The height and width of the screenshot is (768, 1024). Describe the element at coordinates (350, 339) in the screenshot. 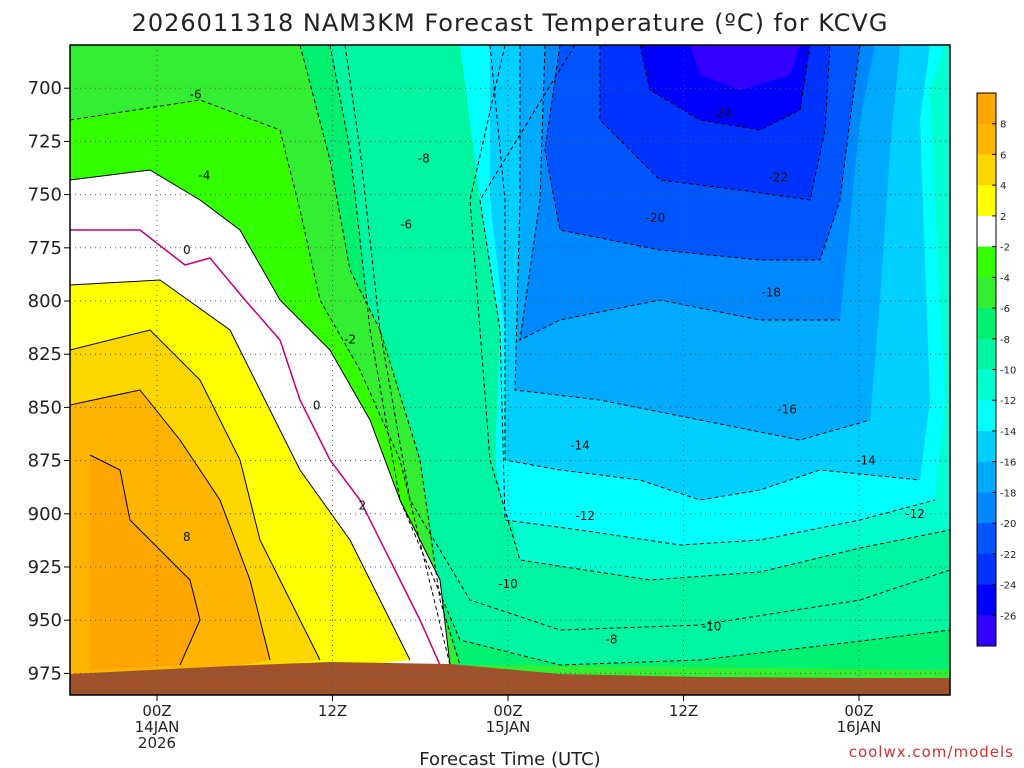

I see `contour-label: -2` at that location.